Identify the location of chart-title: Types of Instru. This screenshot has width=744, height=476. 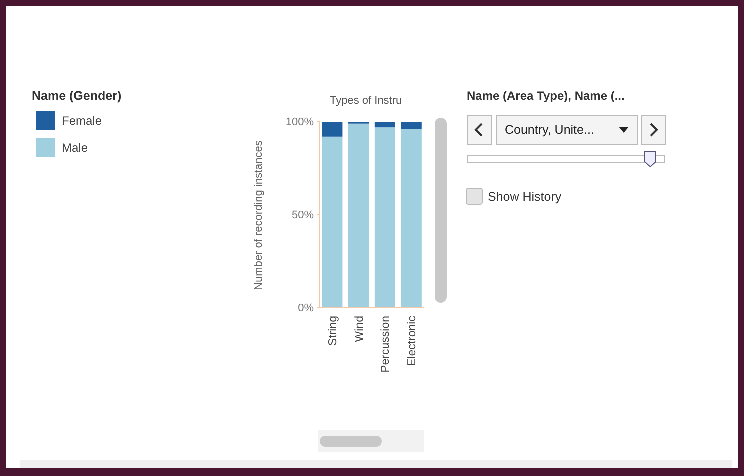
(366, 101).